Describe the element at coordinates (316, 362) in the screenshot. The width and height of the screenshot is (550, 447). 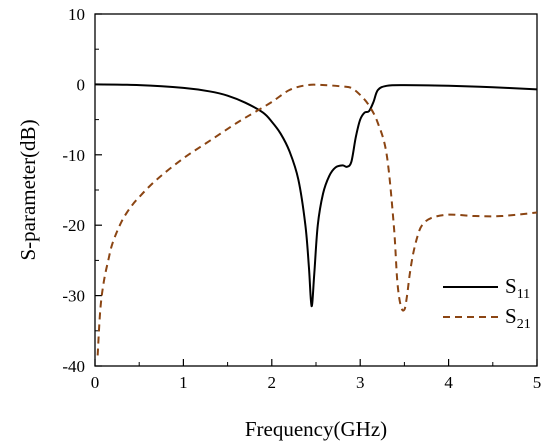
I see `x-axis-ticks` at that location.